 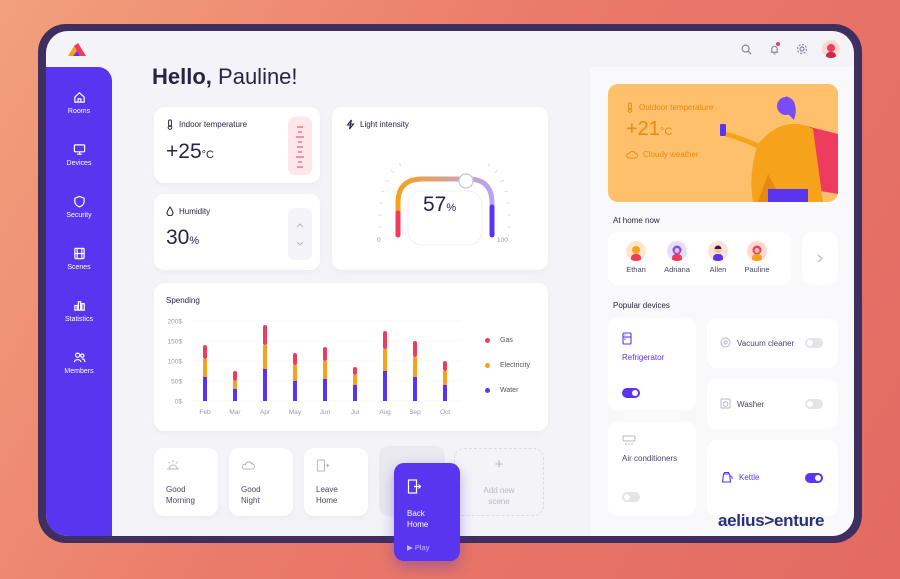 I want to click on search-icon, so click(x=746, y=49).